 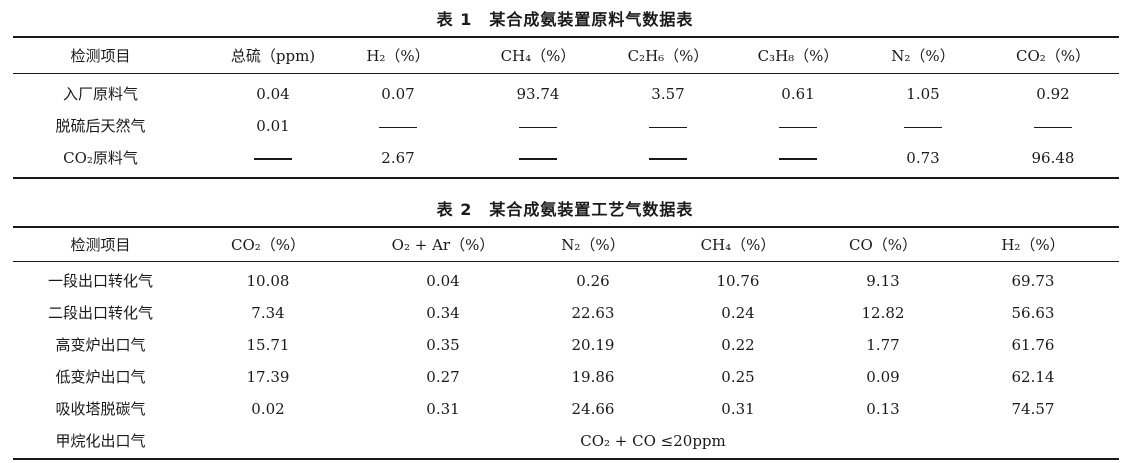 What do you see at coordinates (1033, 409) in the screenshot?
I see `table-cell: 74.57` at bounding box center [1033, 409].